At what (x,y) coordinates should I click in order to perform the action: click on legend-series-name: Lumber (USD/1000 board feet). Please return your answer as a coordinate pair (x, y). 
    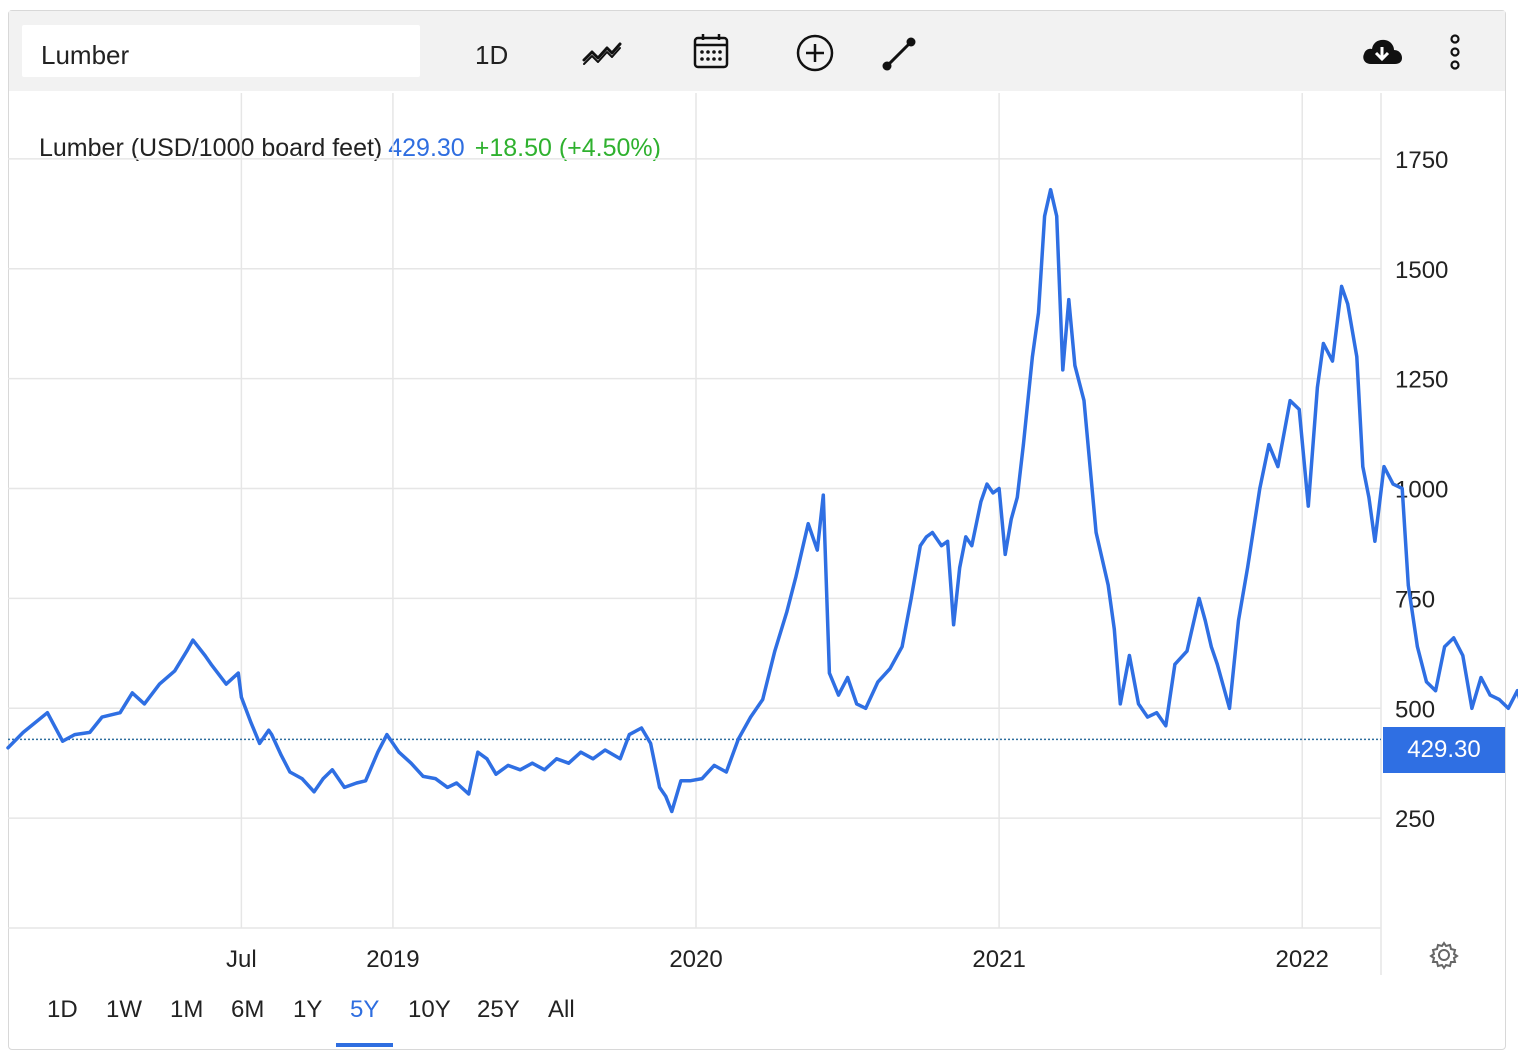
    Looking at the image, I should click on (211, 148).